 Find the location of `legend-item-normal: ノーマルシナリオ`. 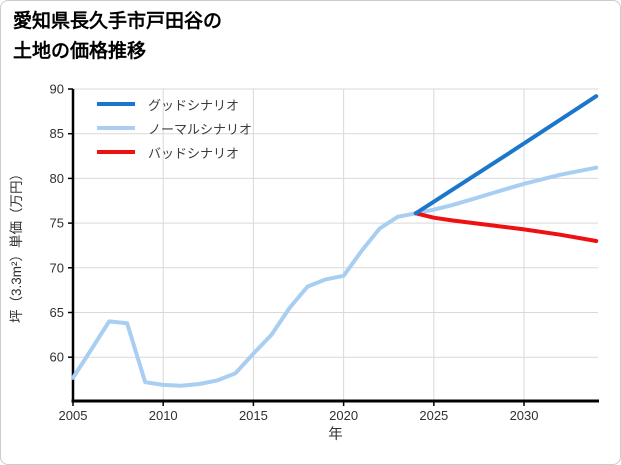

legend-item-normal: ノーマルシナリオ is located at coordinates (174, 128).